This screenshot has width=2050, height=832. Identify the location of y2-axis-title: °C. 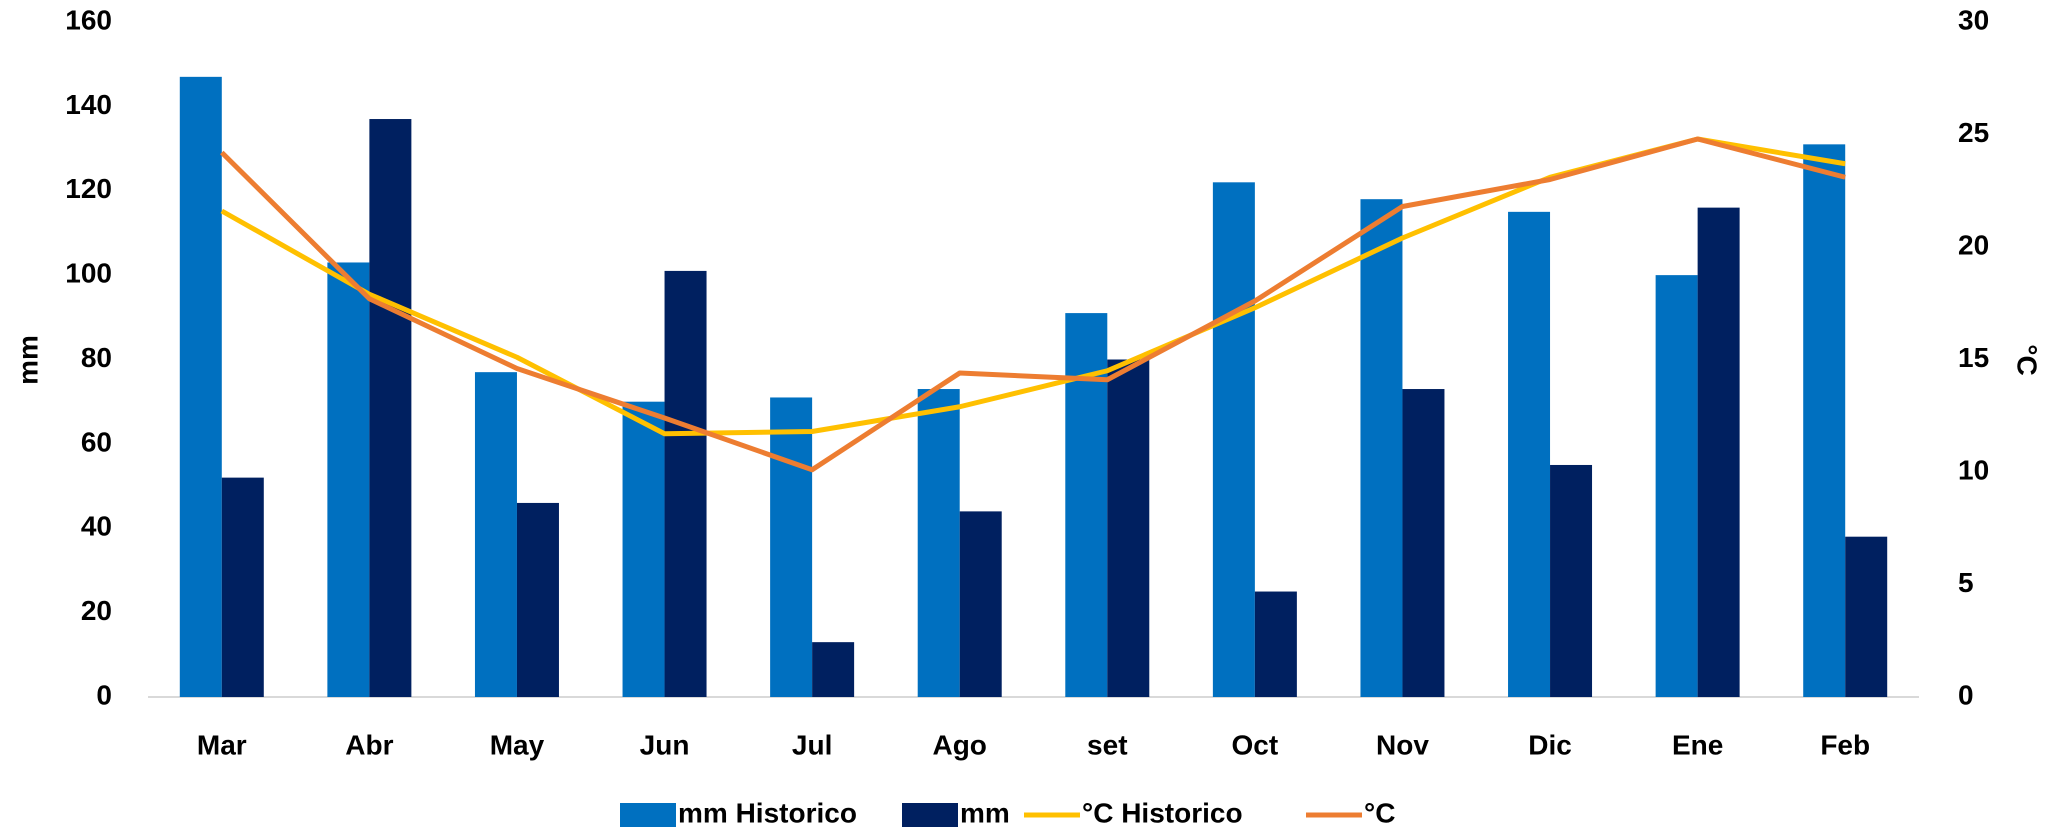
(2027, 359).